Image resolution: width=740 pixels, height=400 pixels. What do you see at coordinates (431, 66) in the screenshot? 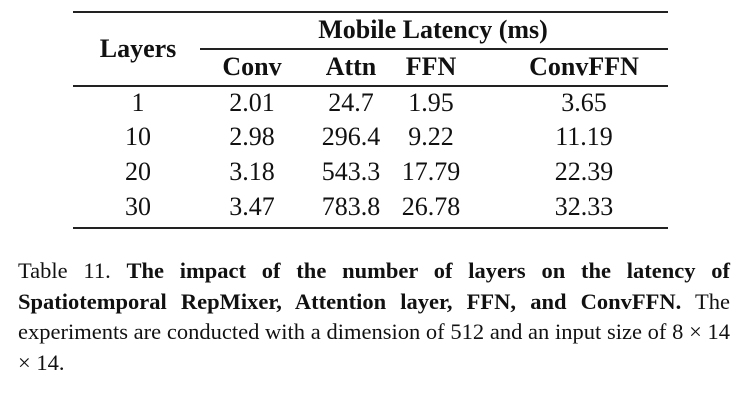
I see `col-header-ffn: FFN` at bounding box center [431, 66].